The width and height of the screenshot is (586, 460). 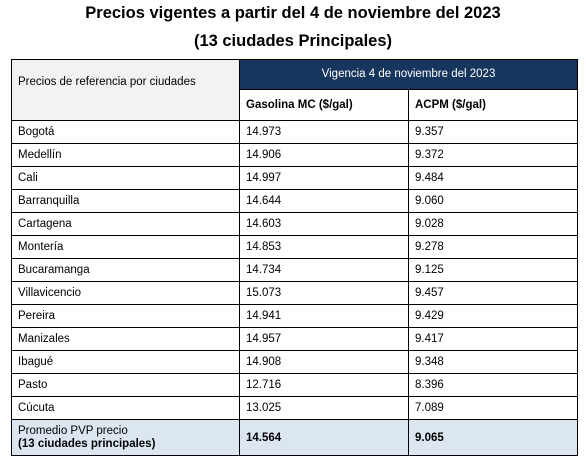 I want to click on gasolina-header: Gasolina MC ($/gal), so click(x=324, y=105).